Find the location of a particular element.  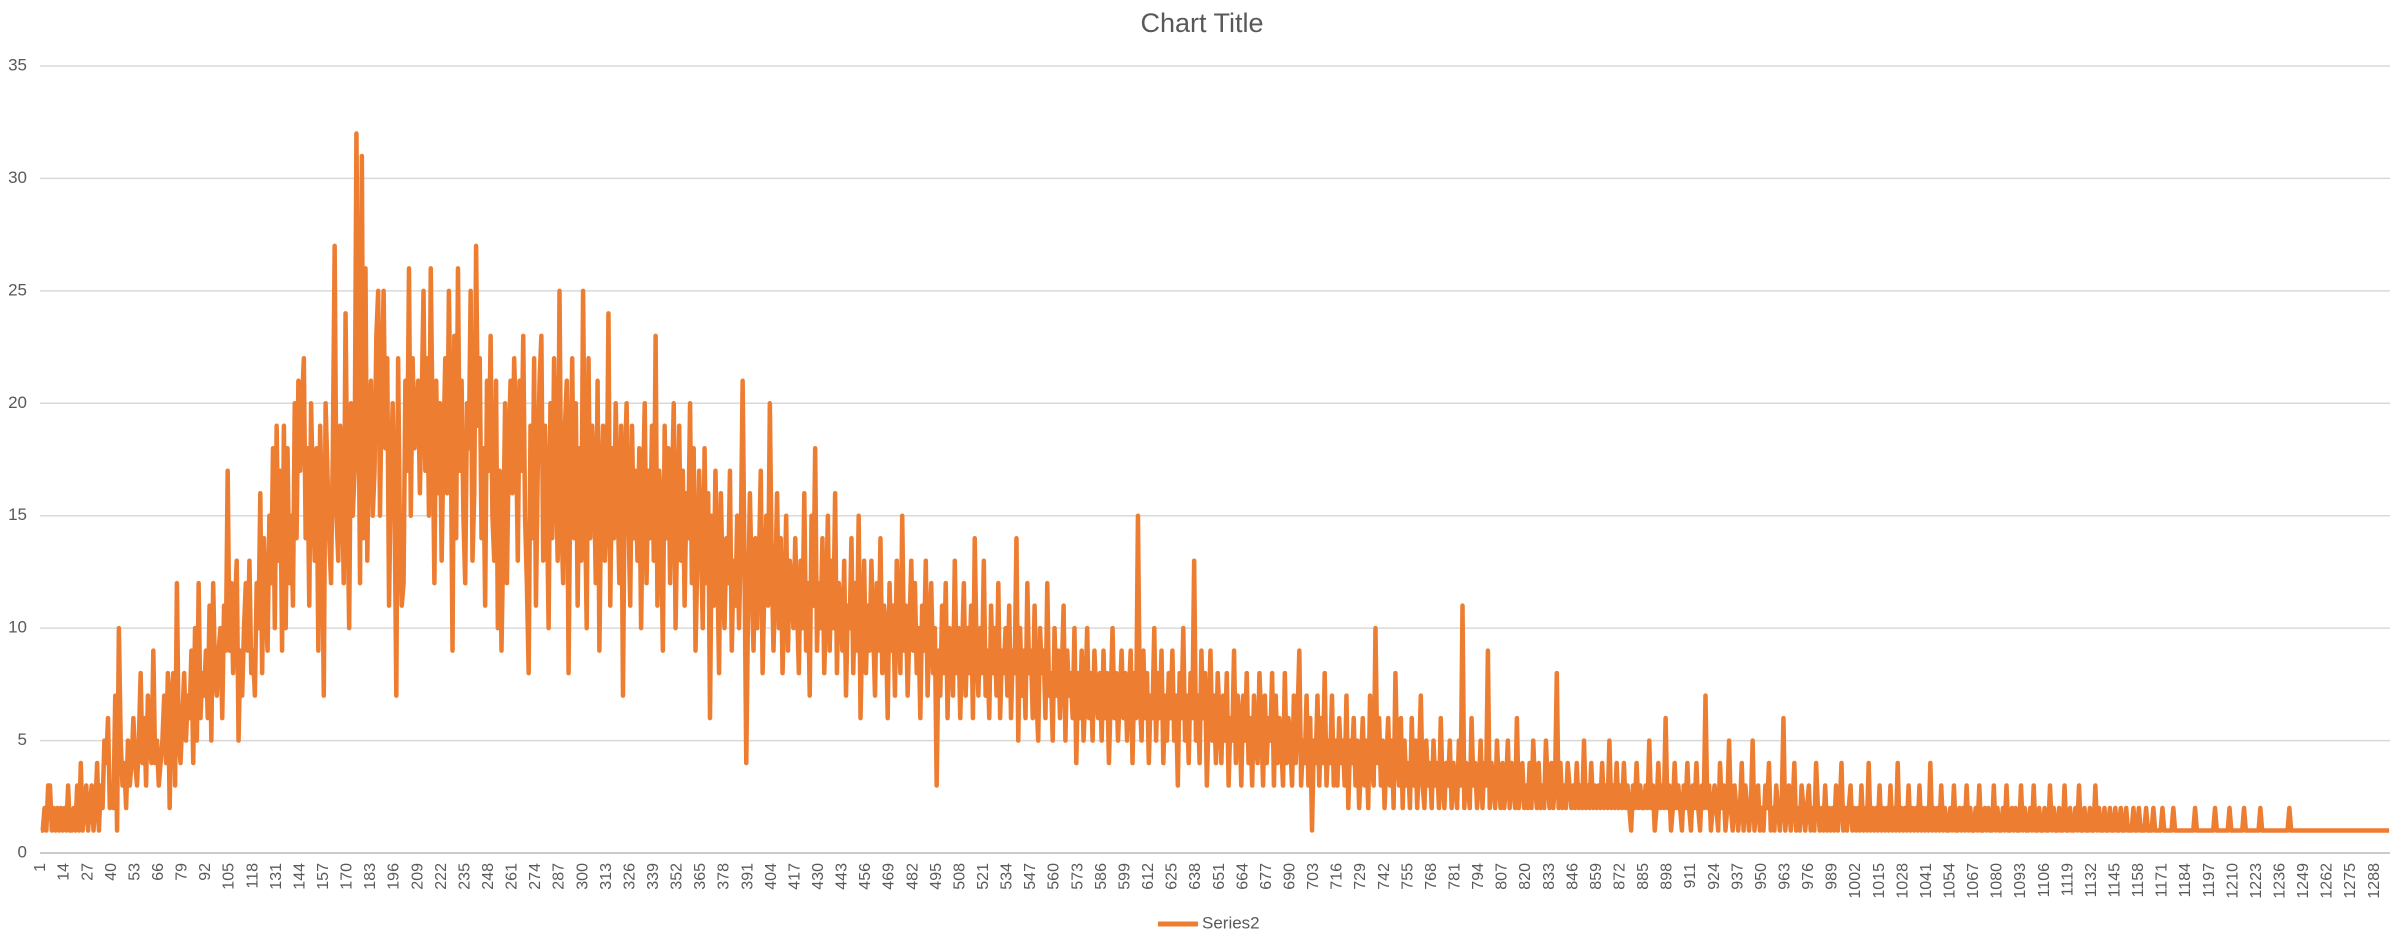

x-tick-label: 547 is located at coordinates (1030, 876).